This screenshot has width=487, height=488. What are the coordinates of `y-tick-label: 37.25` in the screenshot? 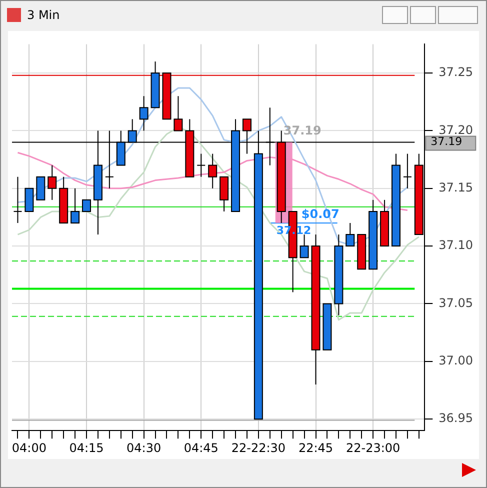 It's located at (456, 72).